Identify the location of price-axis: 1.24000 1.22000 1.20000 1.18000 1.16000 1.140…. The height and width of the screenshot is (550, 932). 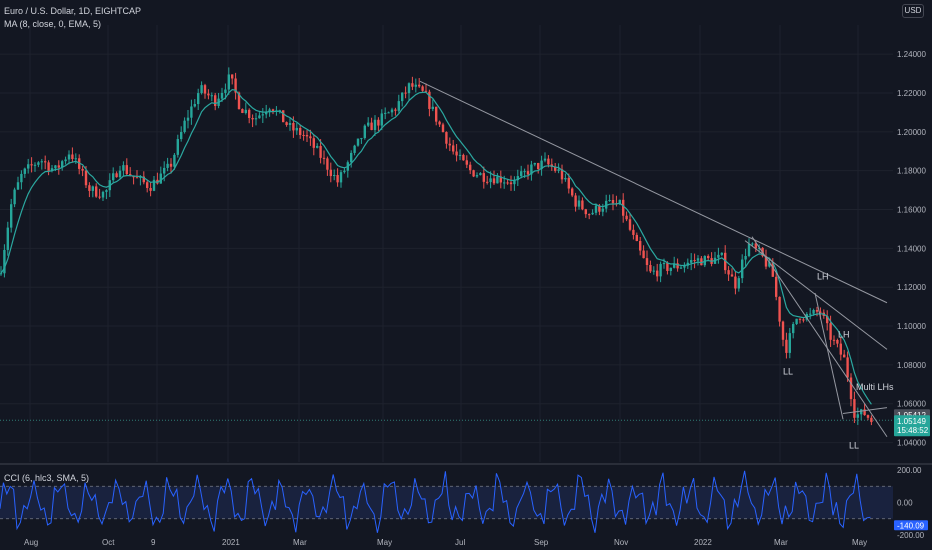
(911, 248).